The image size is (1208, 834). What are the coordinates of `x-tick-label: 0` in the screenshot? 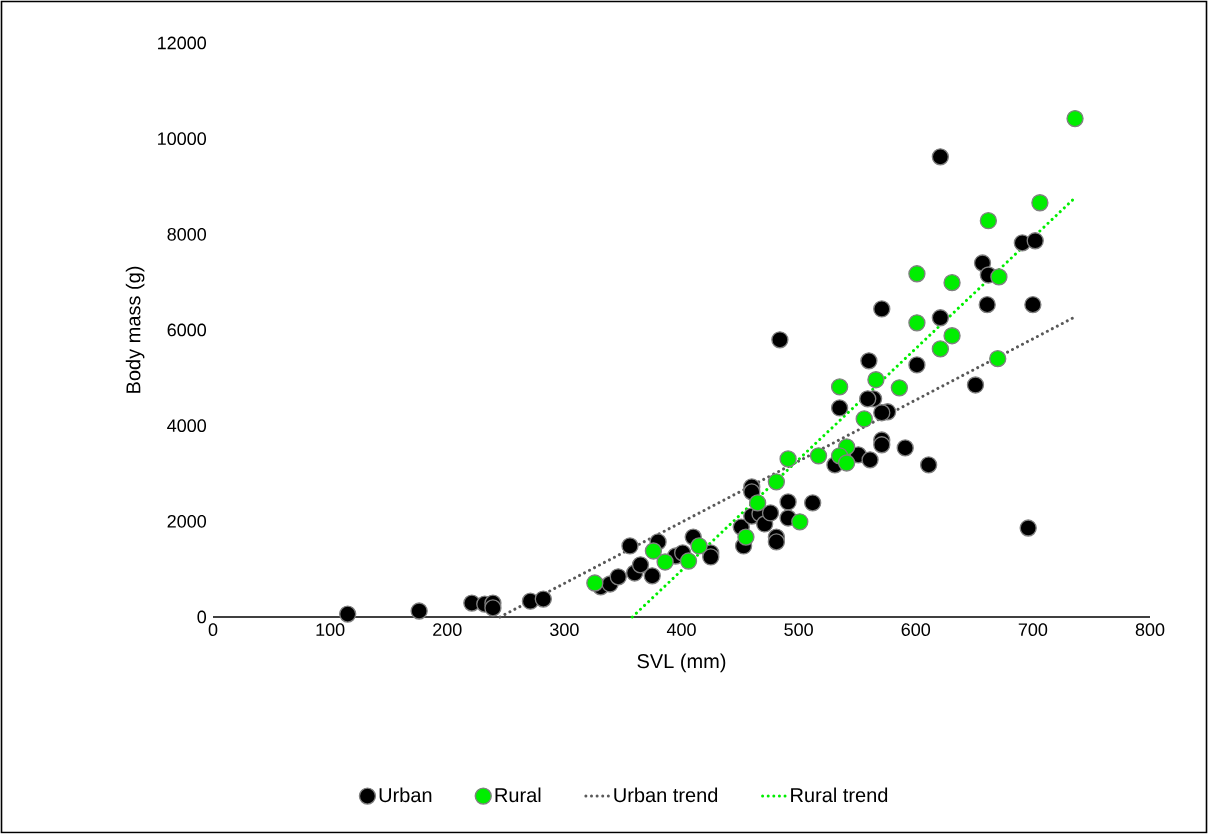 It's located at (213, 629).